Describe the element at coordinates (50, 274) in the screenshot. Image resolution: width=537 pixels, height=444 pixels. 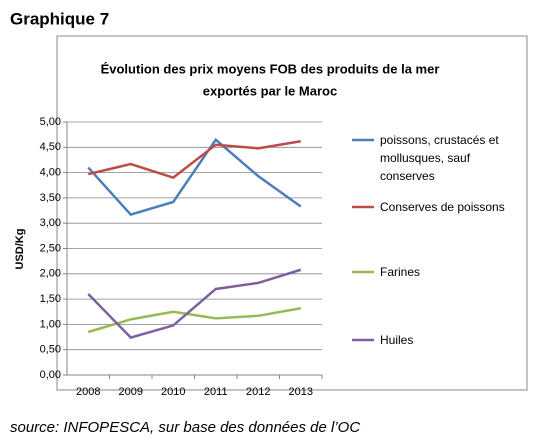
I see `y-tick-label: 2,00` at that location.